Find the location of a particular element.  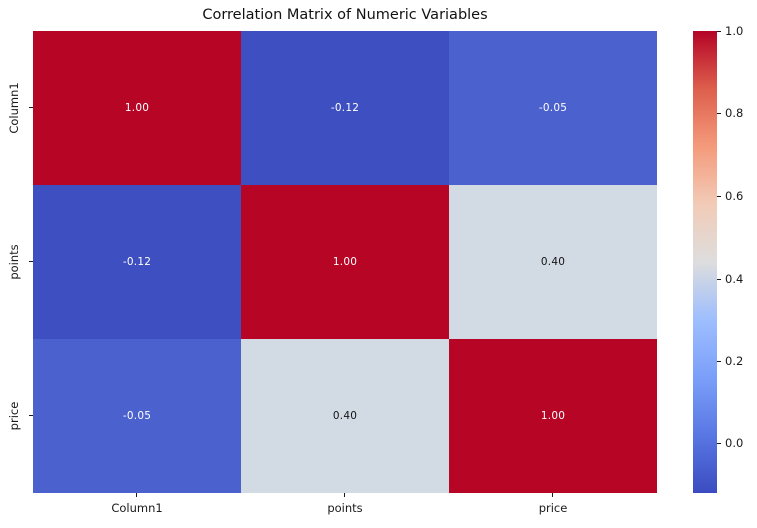

colorbar-tick-label: 0.4 is located at coordinates (734, 279).